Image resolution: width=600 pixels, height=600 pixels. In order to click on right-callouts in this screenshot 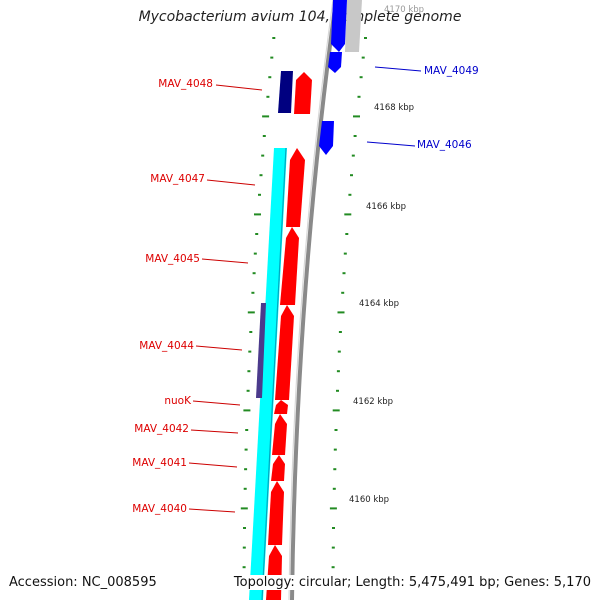, I will do `click(394, 106)`.